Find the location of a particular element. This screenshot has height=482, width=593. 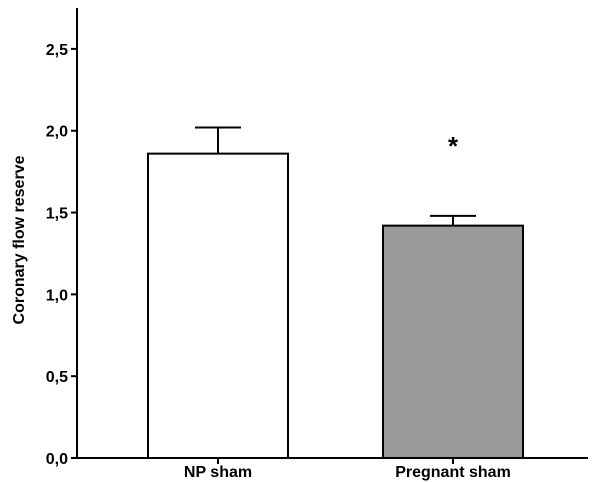

y-tick-label: 1,0 is located at coordinates (57, 295).